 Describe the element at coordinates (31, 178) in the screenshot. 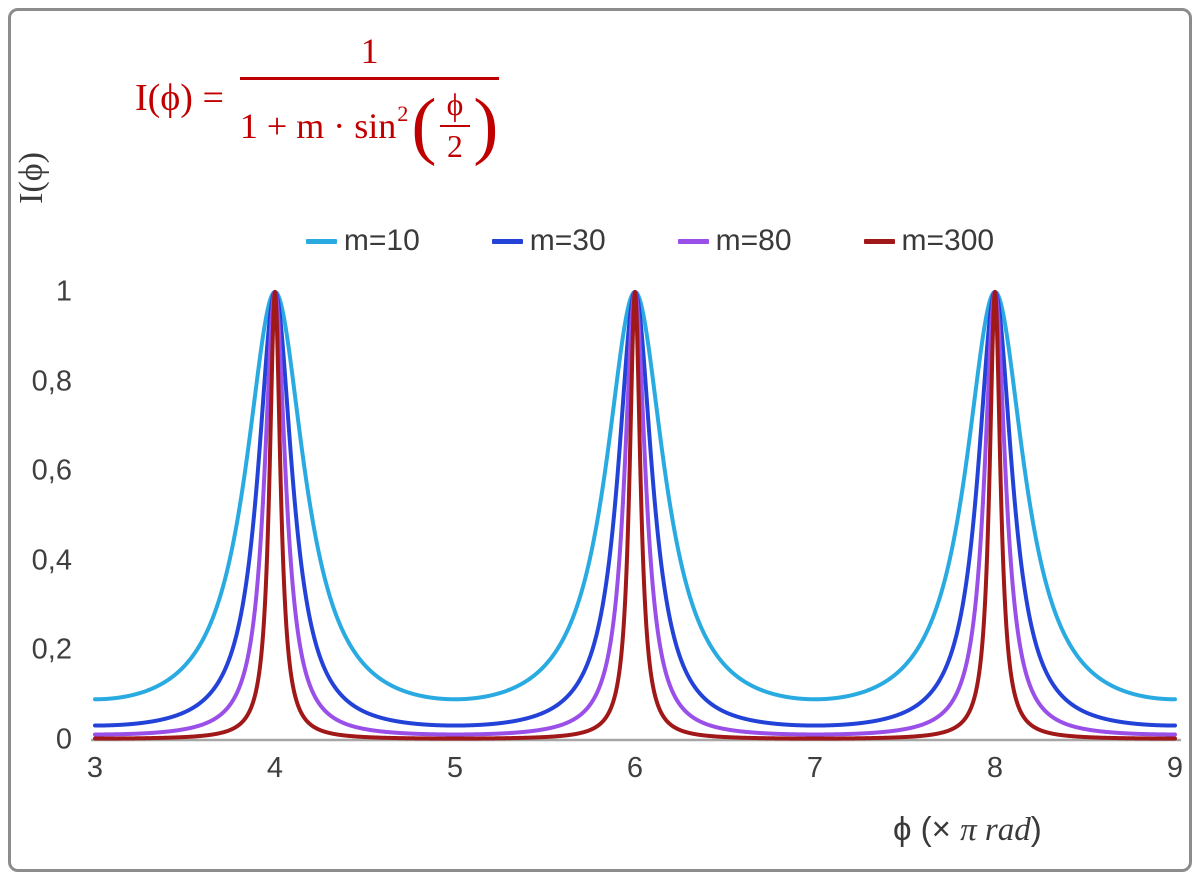

I see `y-axis-title: I(ϕ)` at that location.